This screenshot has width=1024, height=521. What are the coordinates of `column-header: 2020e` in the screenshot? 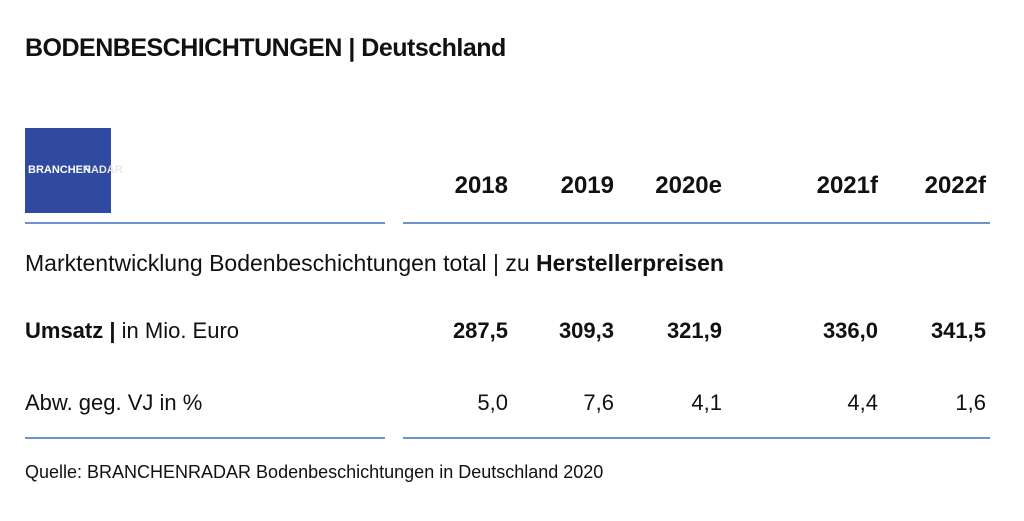 It's located at (688, 185).